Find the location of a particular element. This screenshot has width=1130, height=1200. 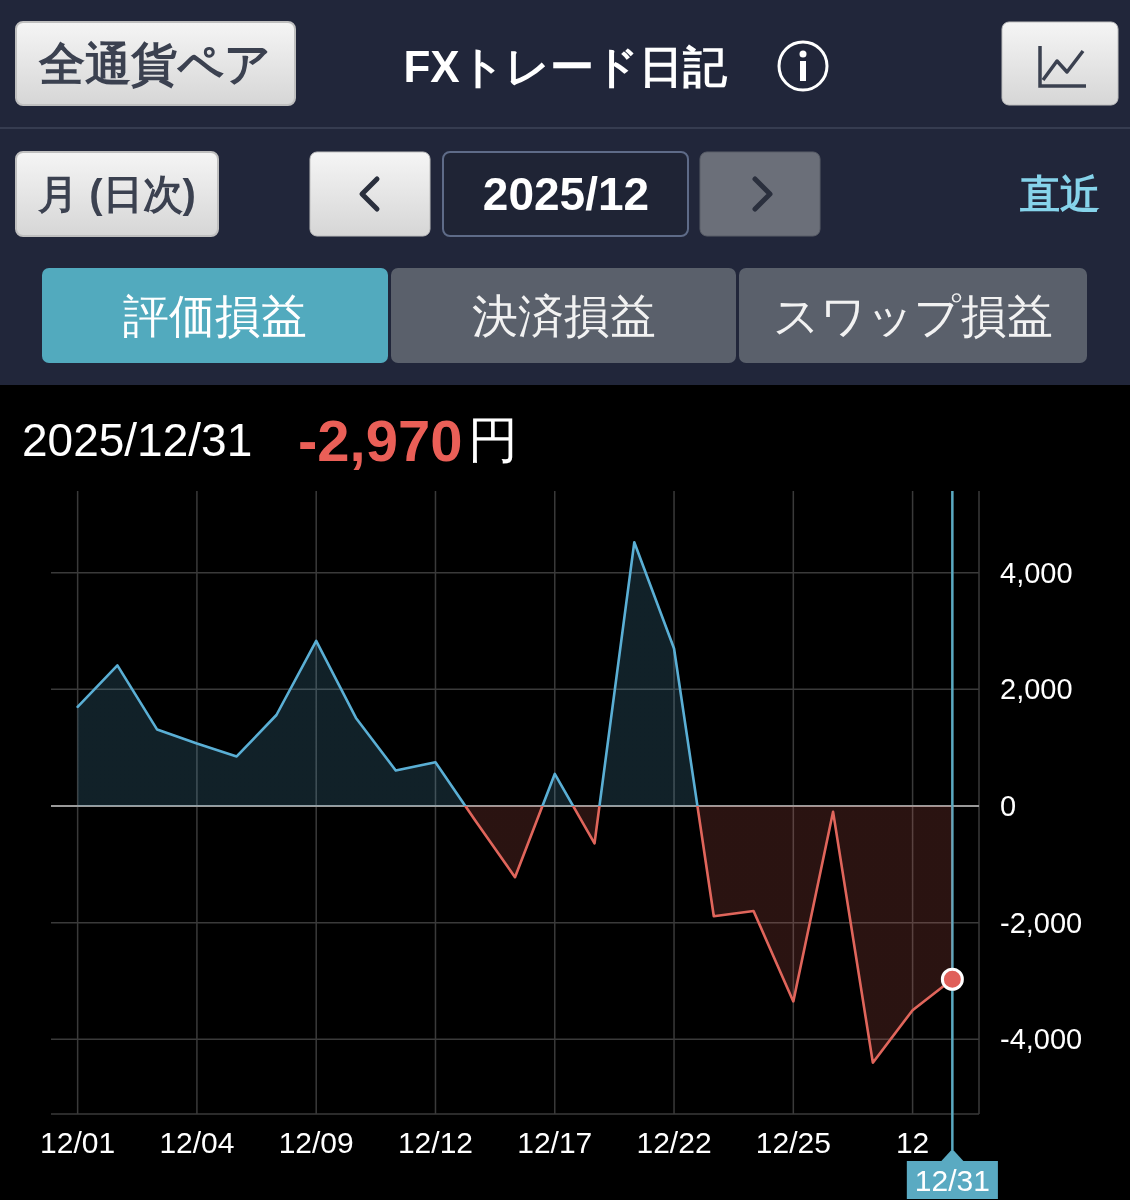

y-tick-label: 2,000 is located at coordinates (1036, 689).